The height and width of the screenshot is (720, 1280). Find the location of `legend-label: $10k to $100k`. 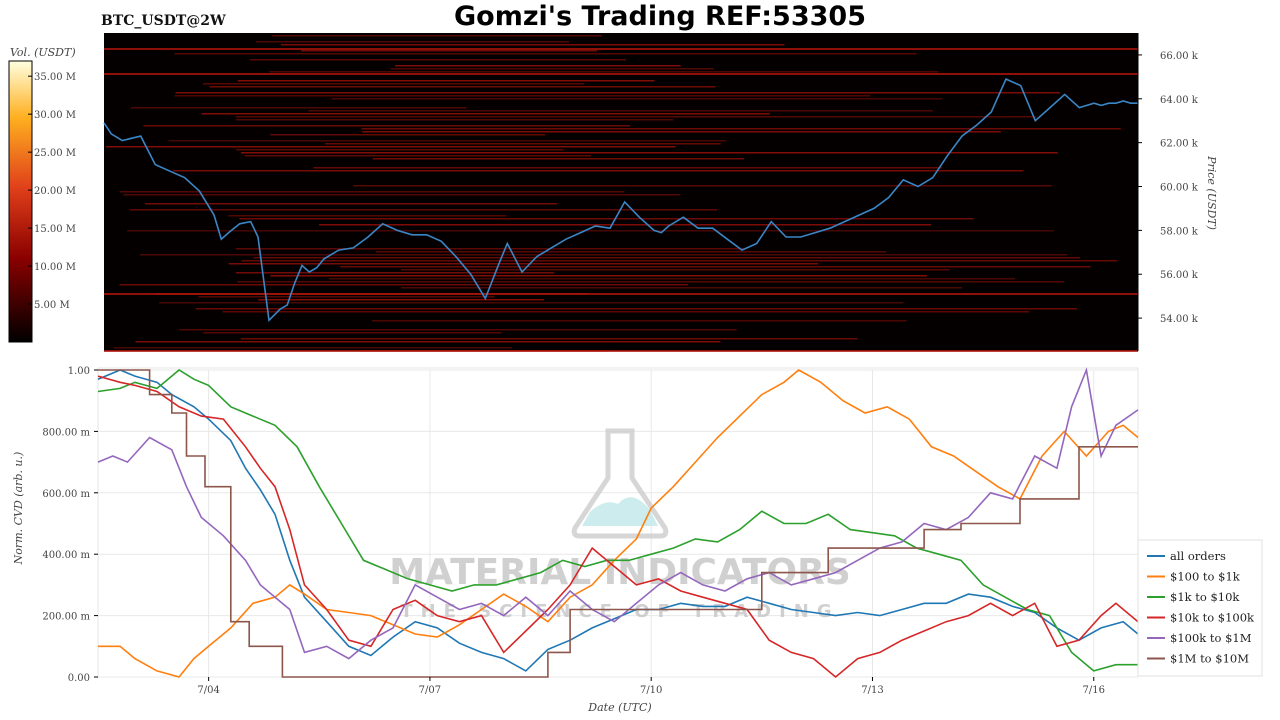

legend-label: $10k to $100k is located at coordinates (1212, 618).